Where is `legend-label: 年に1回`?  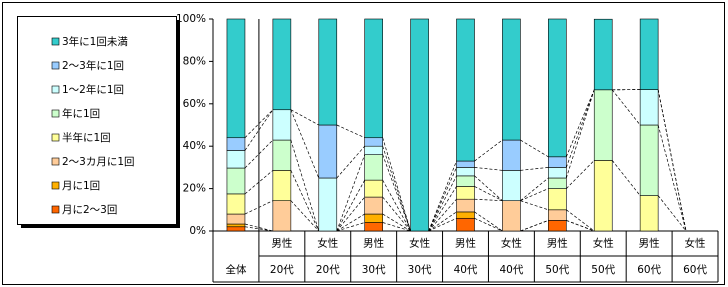 legend-label: 年に1回 is located at coordinates (81, 113).